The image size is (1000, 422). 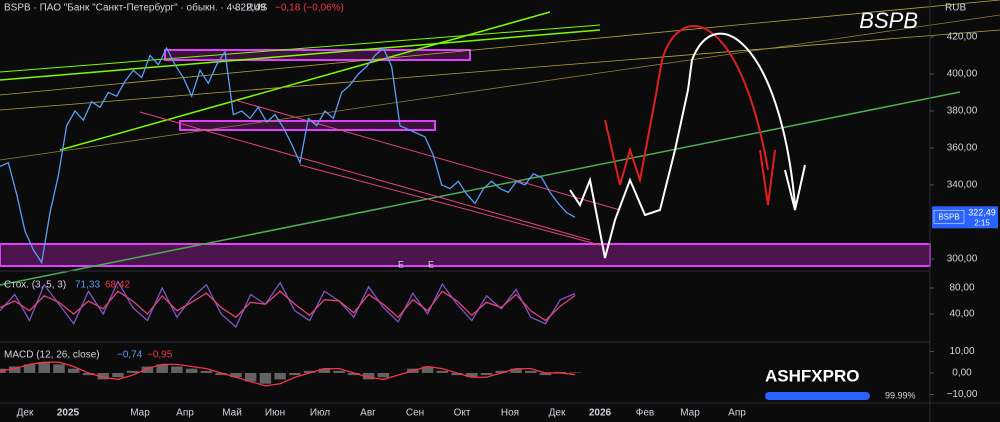 What do you see at coordinates (962, 148) in the screenshot?
I see `y-tick-label: 360,00` at bounding box center [962, 148].